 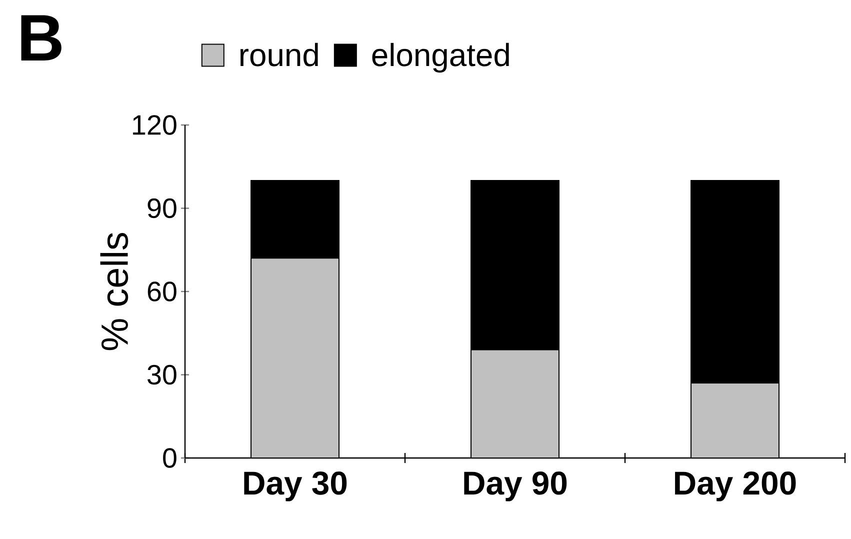 What do you see at coordinates (295, 487) in the screenshot?
I see `x-tick-label: Day 30` at bounding box center [295, 487].